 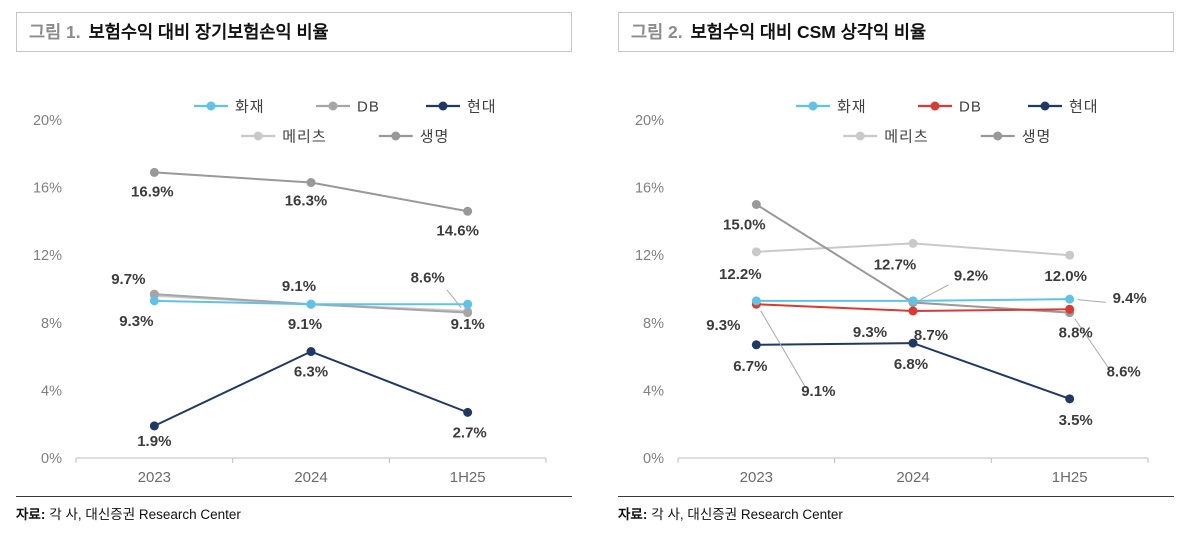 What do you see at coordinates (906, 137) in the screenshot?
I see `legend-item-label: 메리츠` at bounding box center [906, 137].